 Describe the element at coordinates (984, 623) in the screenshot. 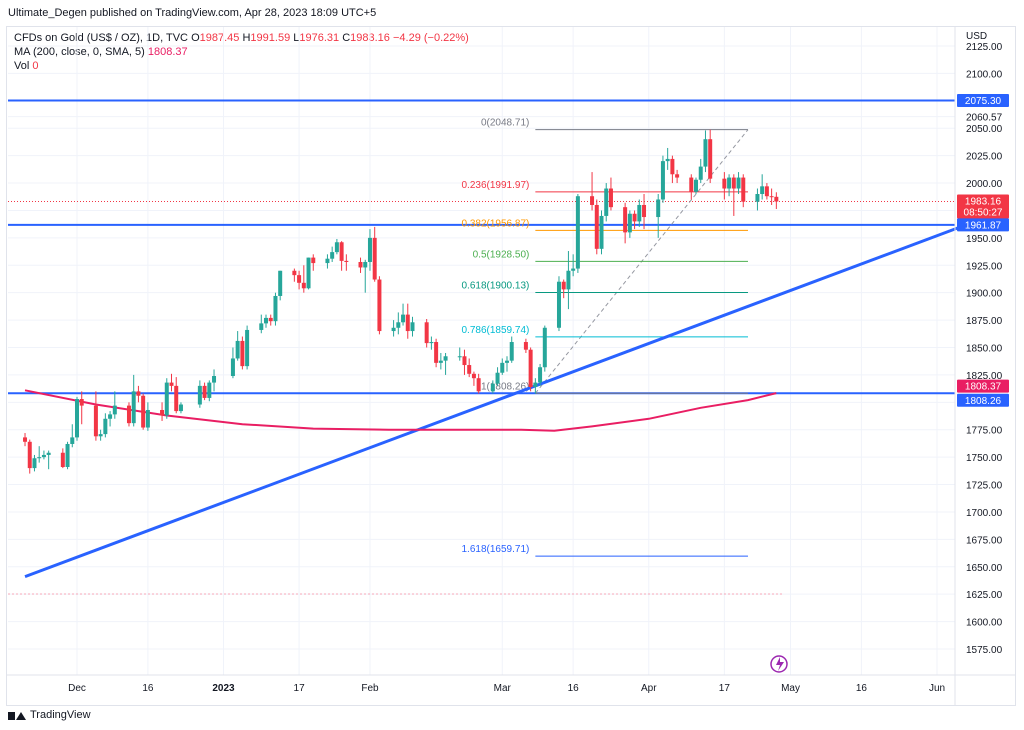

I see `y-tick-label: 1600.00` at that location.